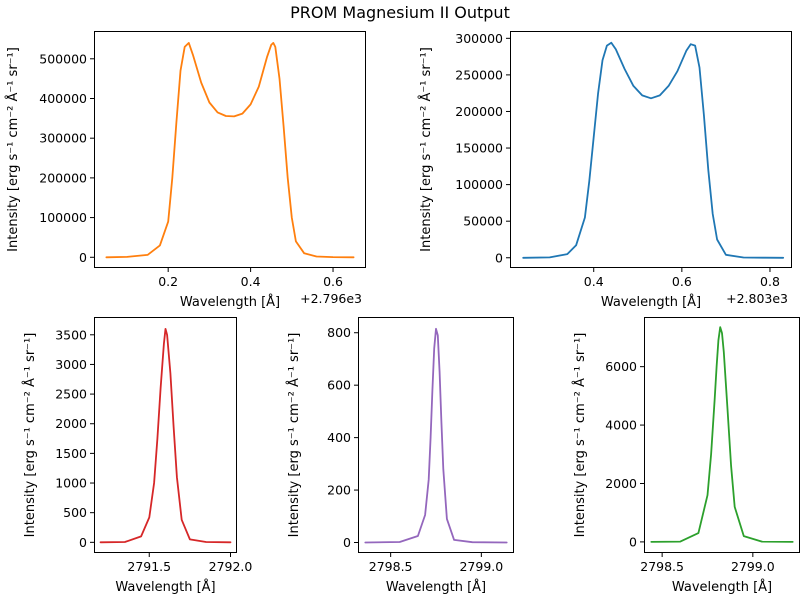 The image size is (800, 600). What do you see at coordinates (63, 58) in the screenshot?
I see `y-tick-label: 500000` at bounding box center [63, 58].